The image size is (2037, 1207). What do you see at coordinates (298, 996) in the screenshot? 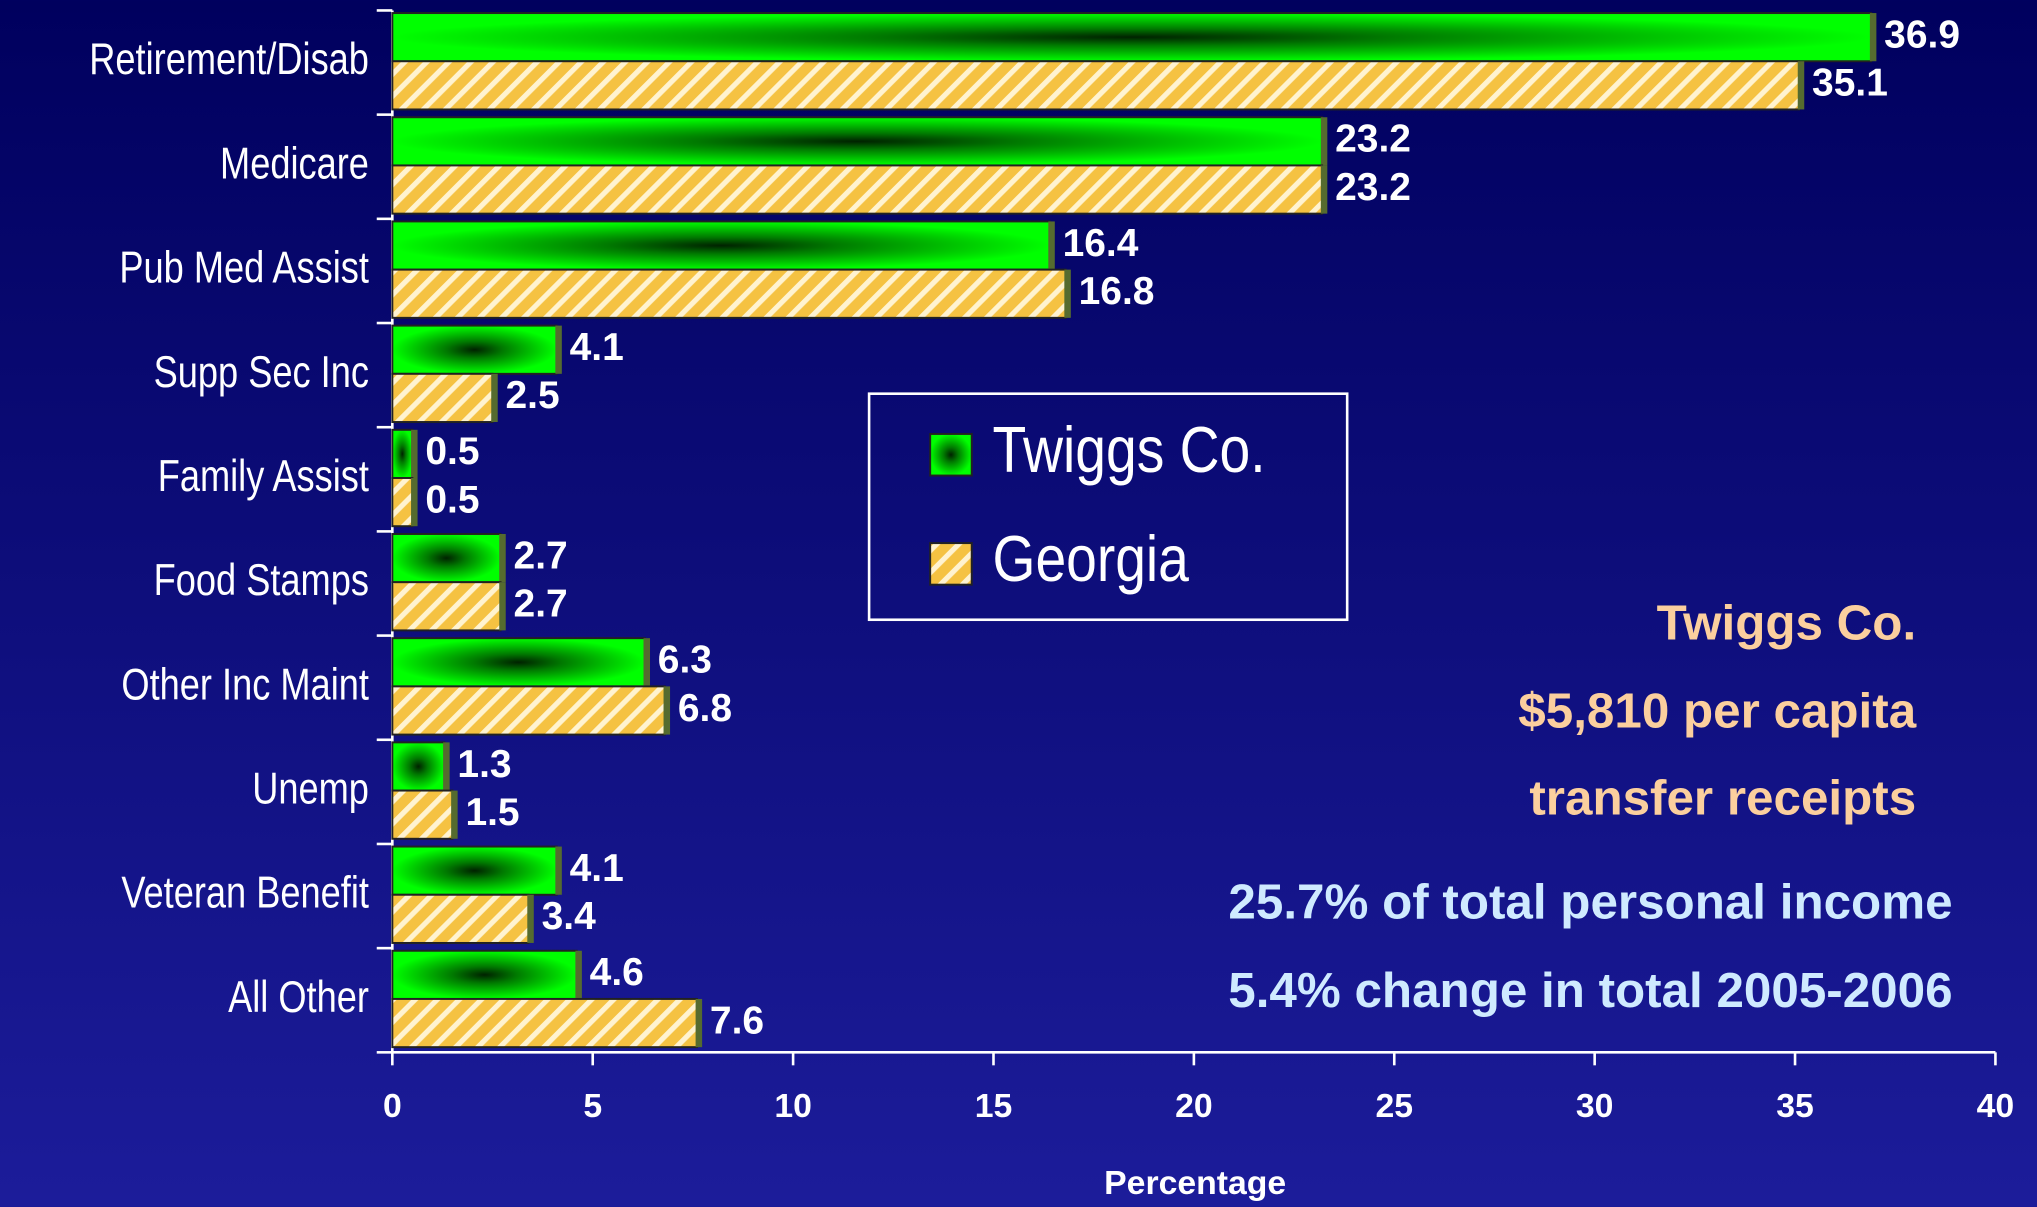
I see `category-label: All Other` at bounding box center [298, 996].